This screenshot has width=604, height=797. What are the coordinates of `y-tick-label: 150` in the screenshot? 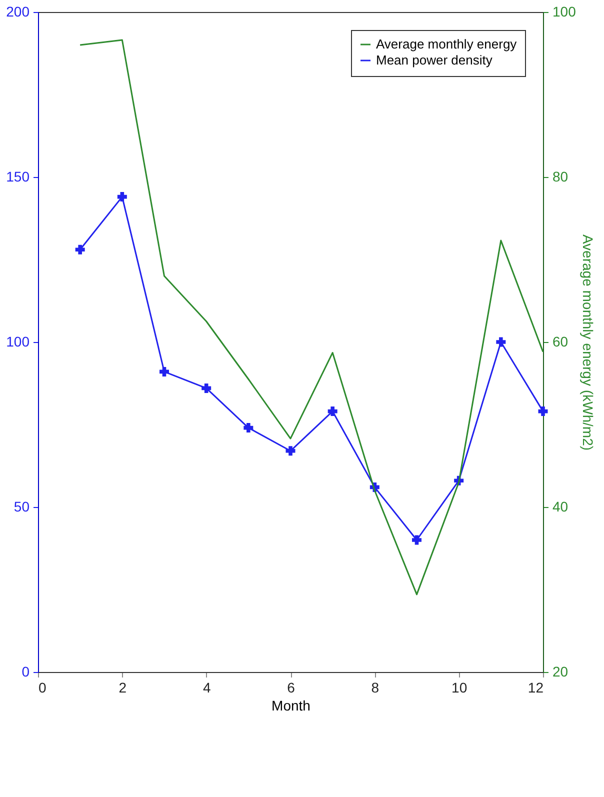 It's located at (18, 176).